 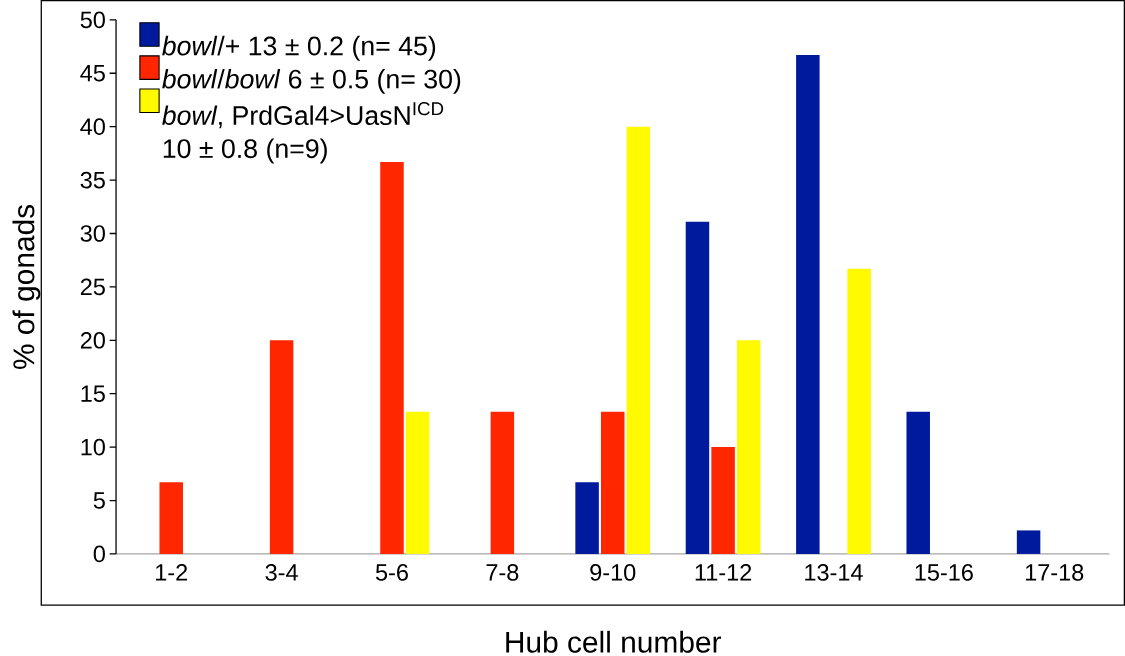 What do you see at coordinates (311, 81) in the screenshot?
I see `legend-label: bowl/bowl 6 ± 0.5 (n= 30)` at bounding box center [311, 81].